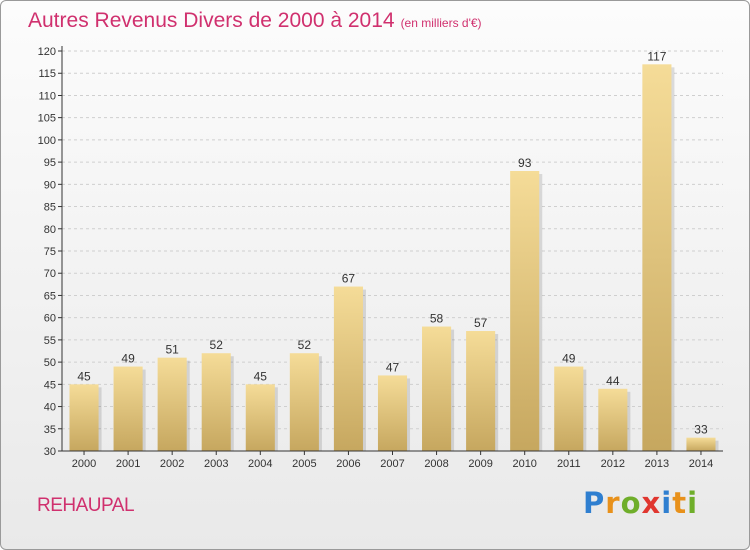 The width and height of the screenshot is (750, 550). What do you see at coordinates (613, 381) in the screenshot?
I see `value-label: 44` at bounding box center [613, 381].